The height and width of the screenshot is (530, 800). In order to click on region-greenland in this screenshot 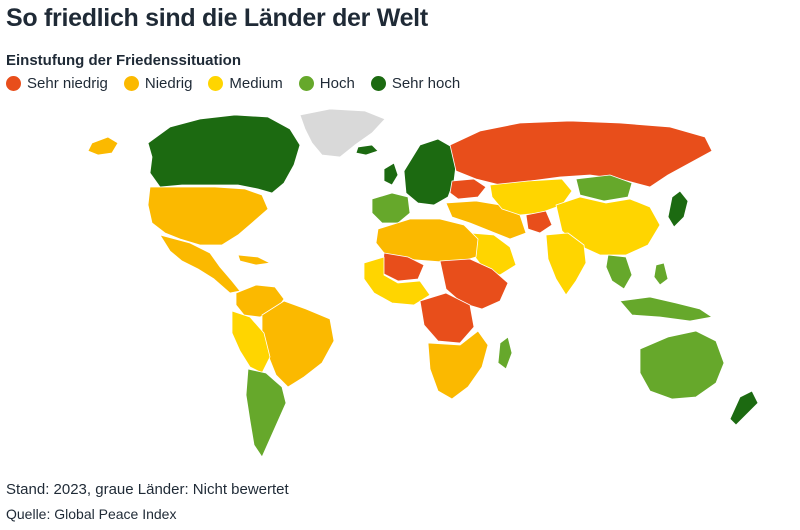, I will do `click(342, 133)`.